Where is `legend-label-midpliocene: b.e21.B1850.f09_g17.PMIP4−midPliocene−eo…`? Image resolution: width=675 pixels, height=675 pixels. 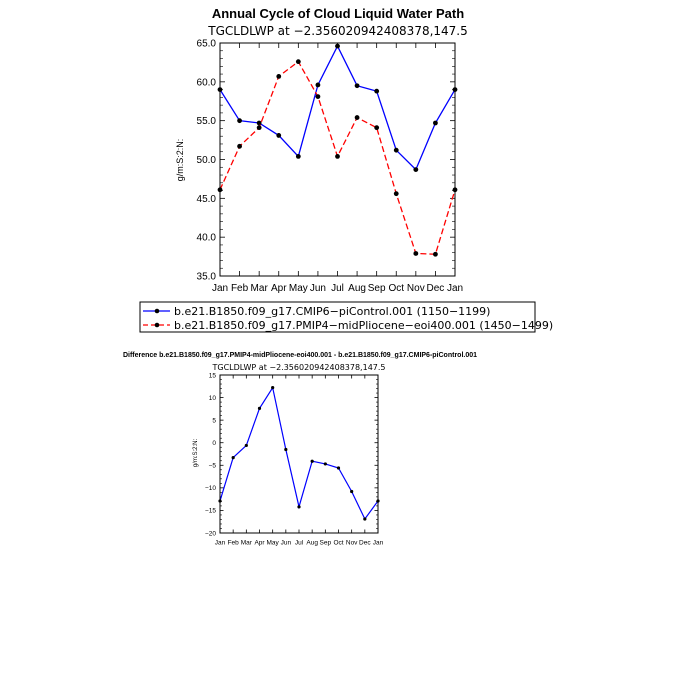
legend-label-midpliocene: b.e21.B1850.f09_g17.PMIP4−midPliocene−eo… is located at coordinates (363, 325).